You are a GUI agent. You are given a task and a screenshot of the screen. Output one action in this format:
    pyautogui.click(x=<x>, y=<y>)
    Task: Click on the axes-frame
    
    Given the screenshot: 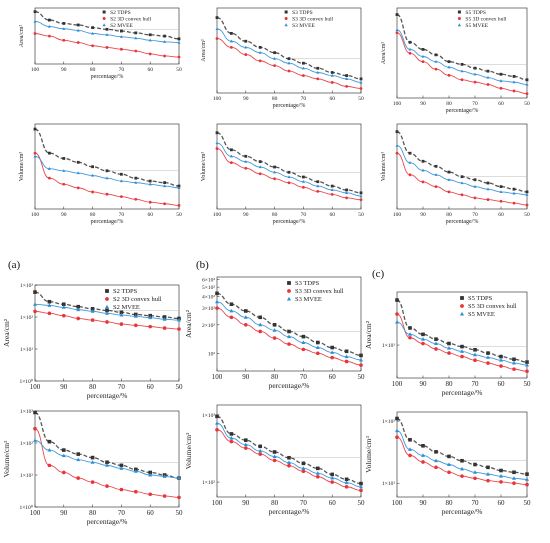 What is the action you would take?
    pyautogui.click(x=107, y=459)
    